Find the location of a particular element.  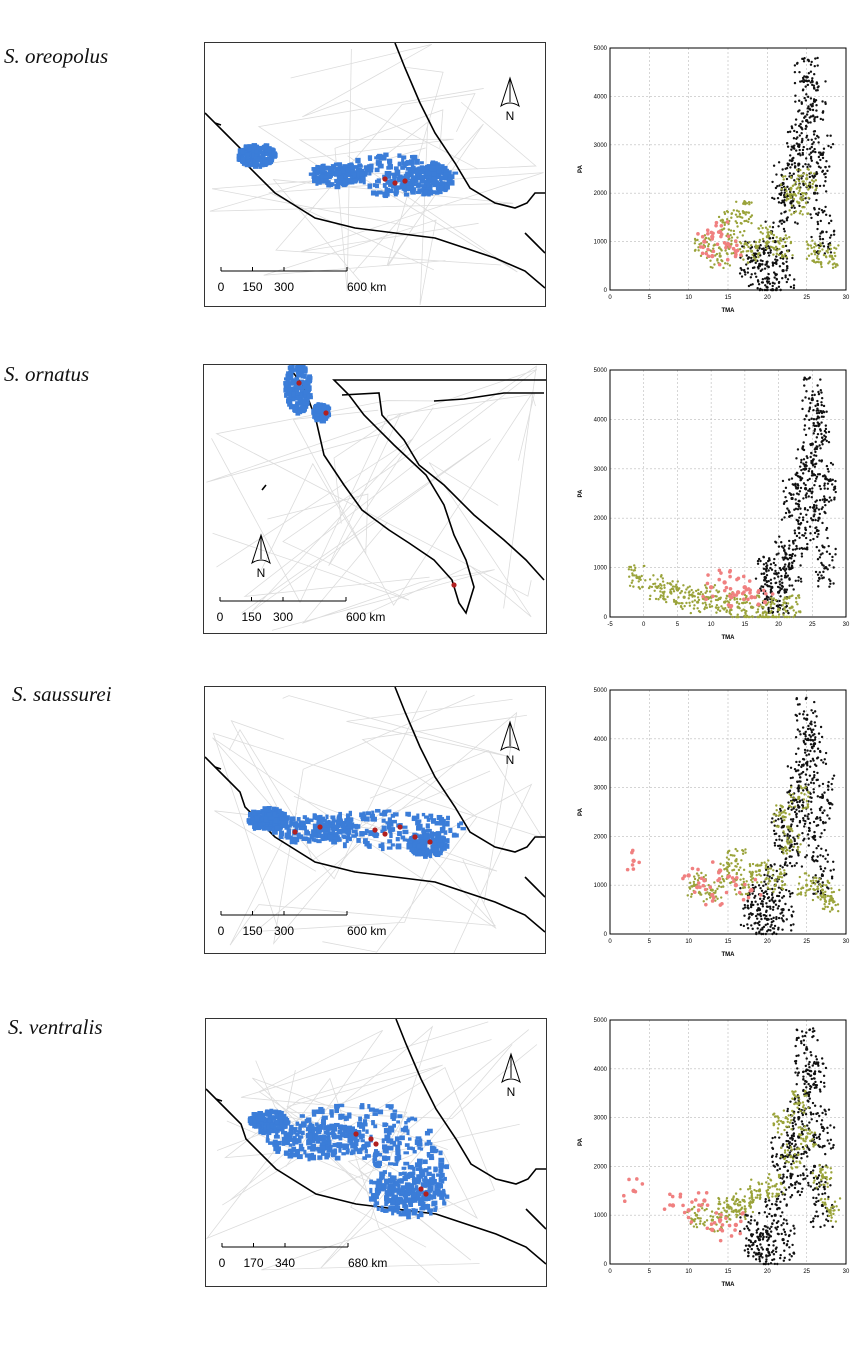

x-tick-label: -5 is located at coordinates (610, 625).